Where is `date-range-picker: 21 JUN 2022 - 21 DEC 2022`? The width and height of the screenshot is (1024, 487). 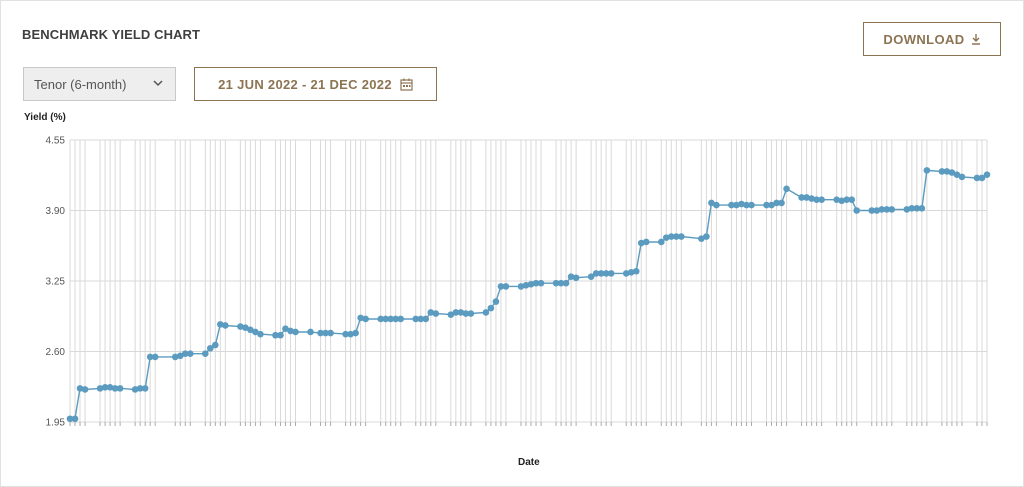
date-range-picker: 21 JUN 2022 - 21 DEC 2022 is located at coordinates (315, 84).